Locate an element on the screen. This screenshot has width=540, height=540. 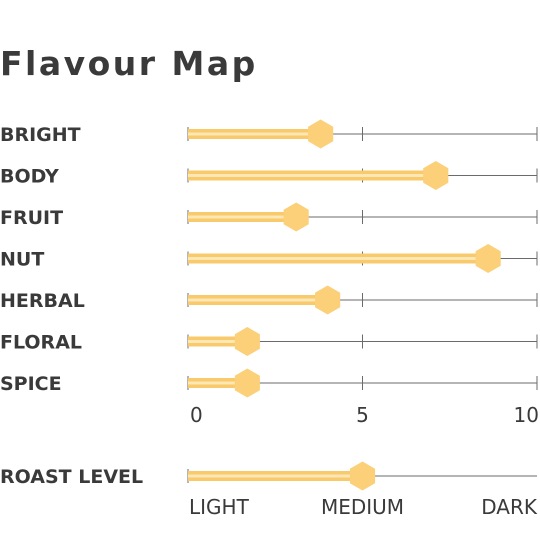
flavour-axis-tick-label-1: 5 is located at coordinates (362, 415).